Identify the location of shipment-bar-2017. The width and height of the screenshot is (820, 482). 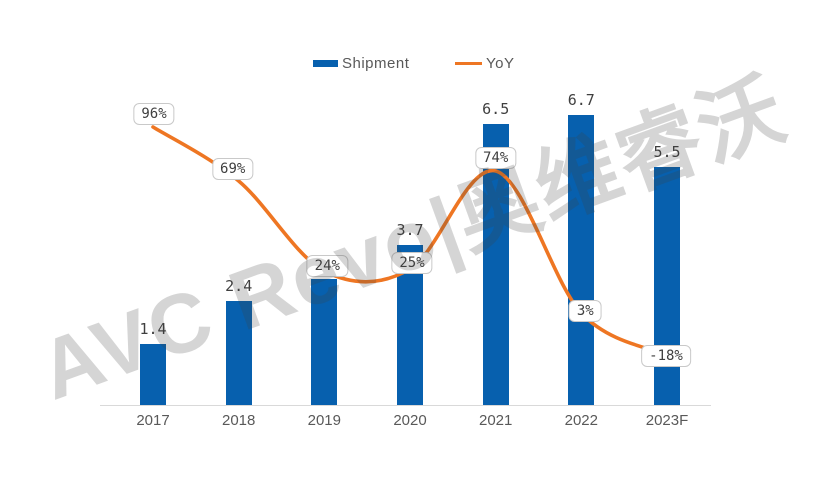
(153, 374).